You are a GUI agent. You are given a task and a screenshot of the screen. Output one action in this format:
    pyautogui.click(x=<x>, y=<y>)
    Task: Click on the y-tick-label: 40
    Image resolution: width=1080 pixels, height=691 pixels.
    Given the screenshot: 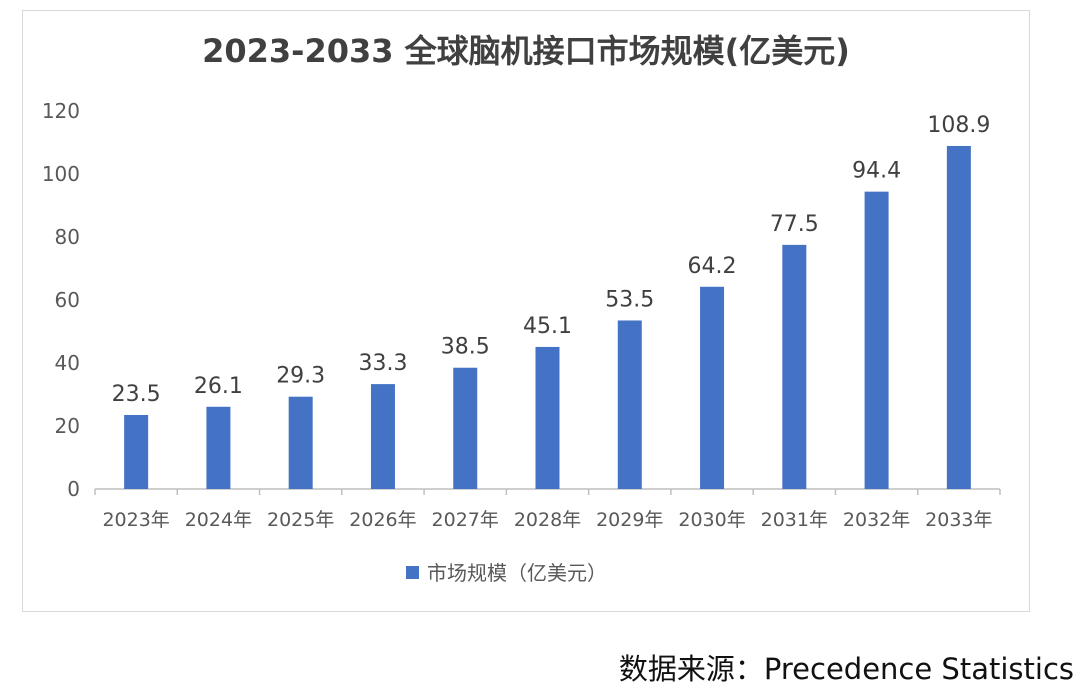 What is the action you would take?
    pyautogui.click(x=67, y=363)
    